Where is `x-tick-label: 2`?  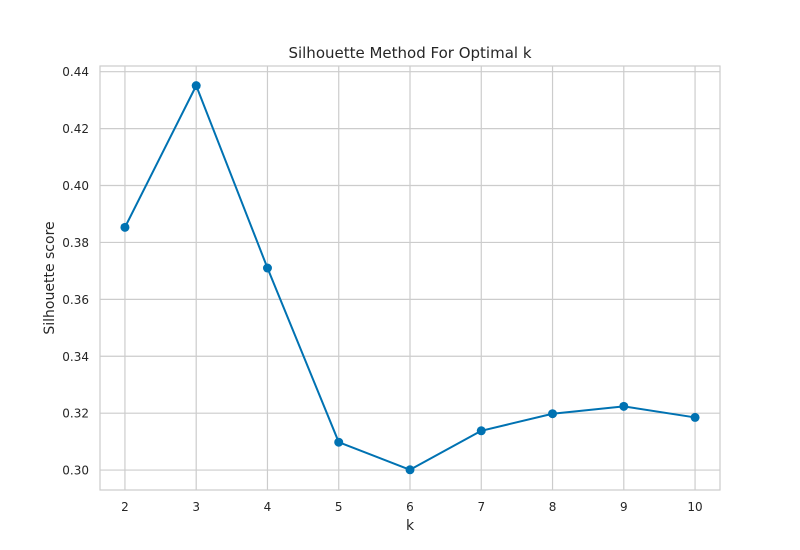 x-tick-label: 2 is located at coordinates (125, 507).